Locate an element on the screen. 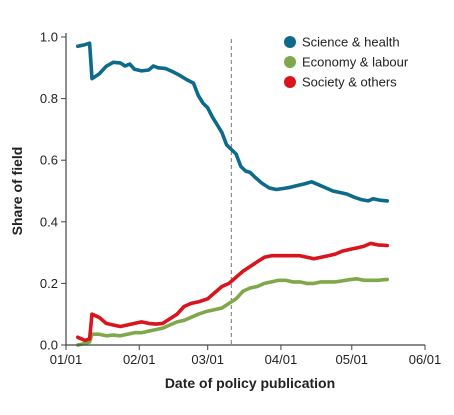  x-tick-label: 03/01 is located at coordinates (207, 359).